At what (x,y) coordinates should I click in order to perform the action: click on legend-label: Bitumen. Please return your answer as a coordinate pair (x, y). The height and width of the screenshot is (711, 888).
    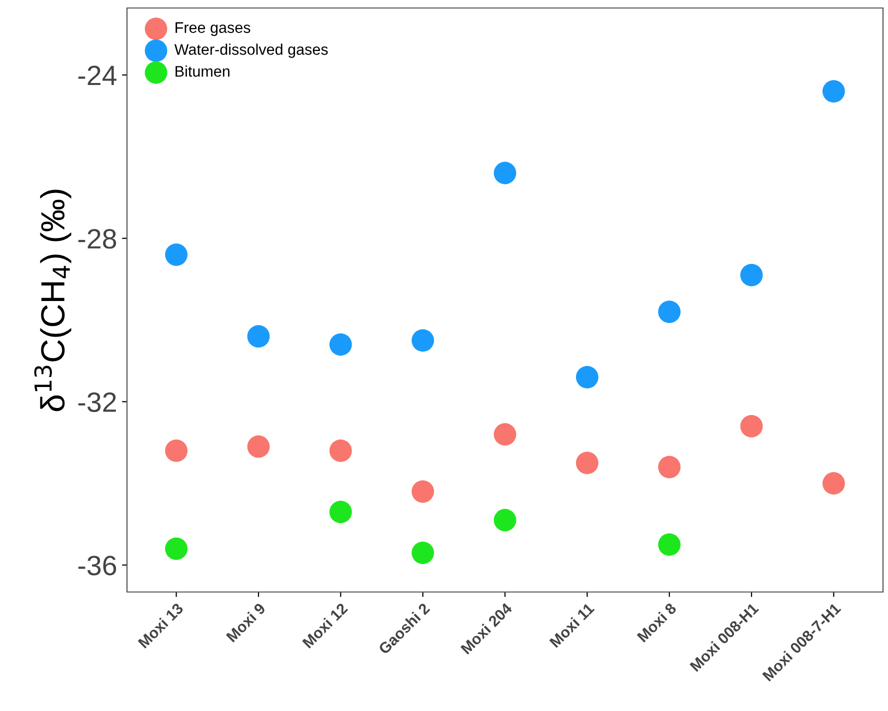
    Looking at the image, I should click on (203, 71).